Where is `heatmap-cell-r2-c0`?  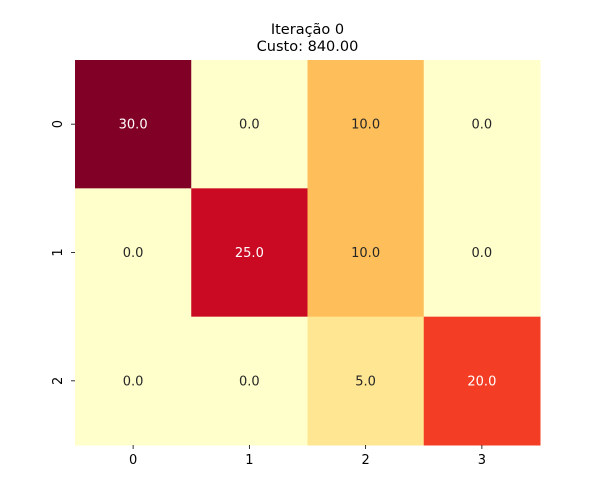
heatmap-cell-r2-c0 is located at coordinates (133, 381).